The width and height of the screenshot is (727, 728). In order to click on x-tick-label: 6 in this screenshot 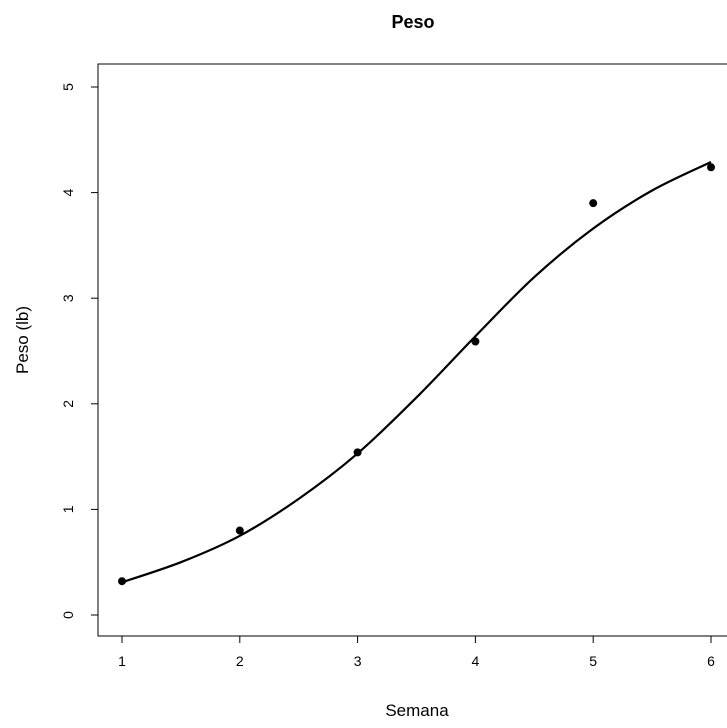, I will do `click(711, 661)`.